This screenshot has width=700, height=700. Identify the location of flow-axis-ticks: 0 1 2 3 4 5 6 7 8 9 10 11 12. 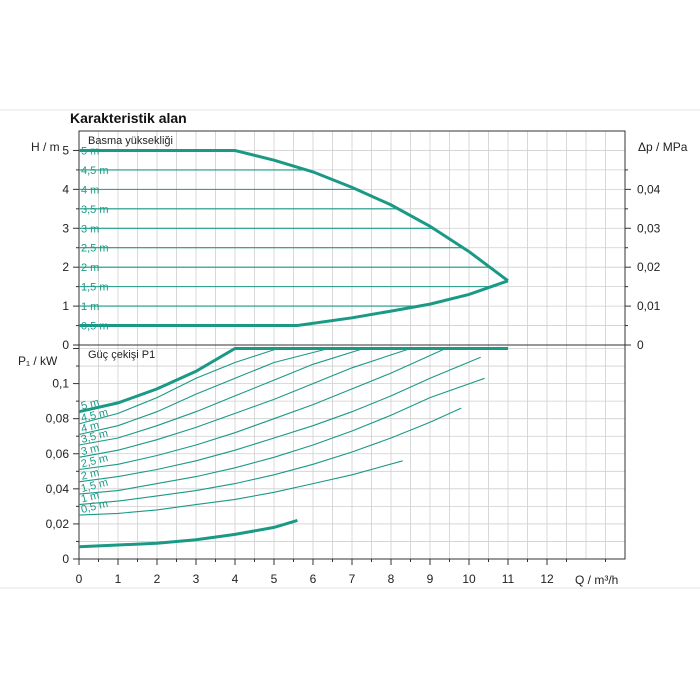
(341, 572).